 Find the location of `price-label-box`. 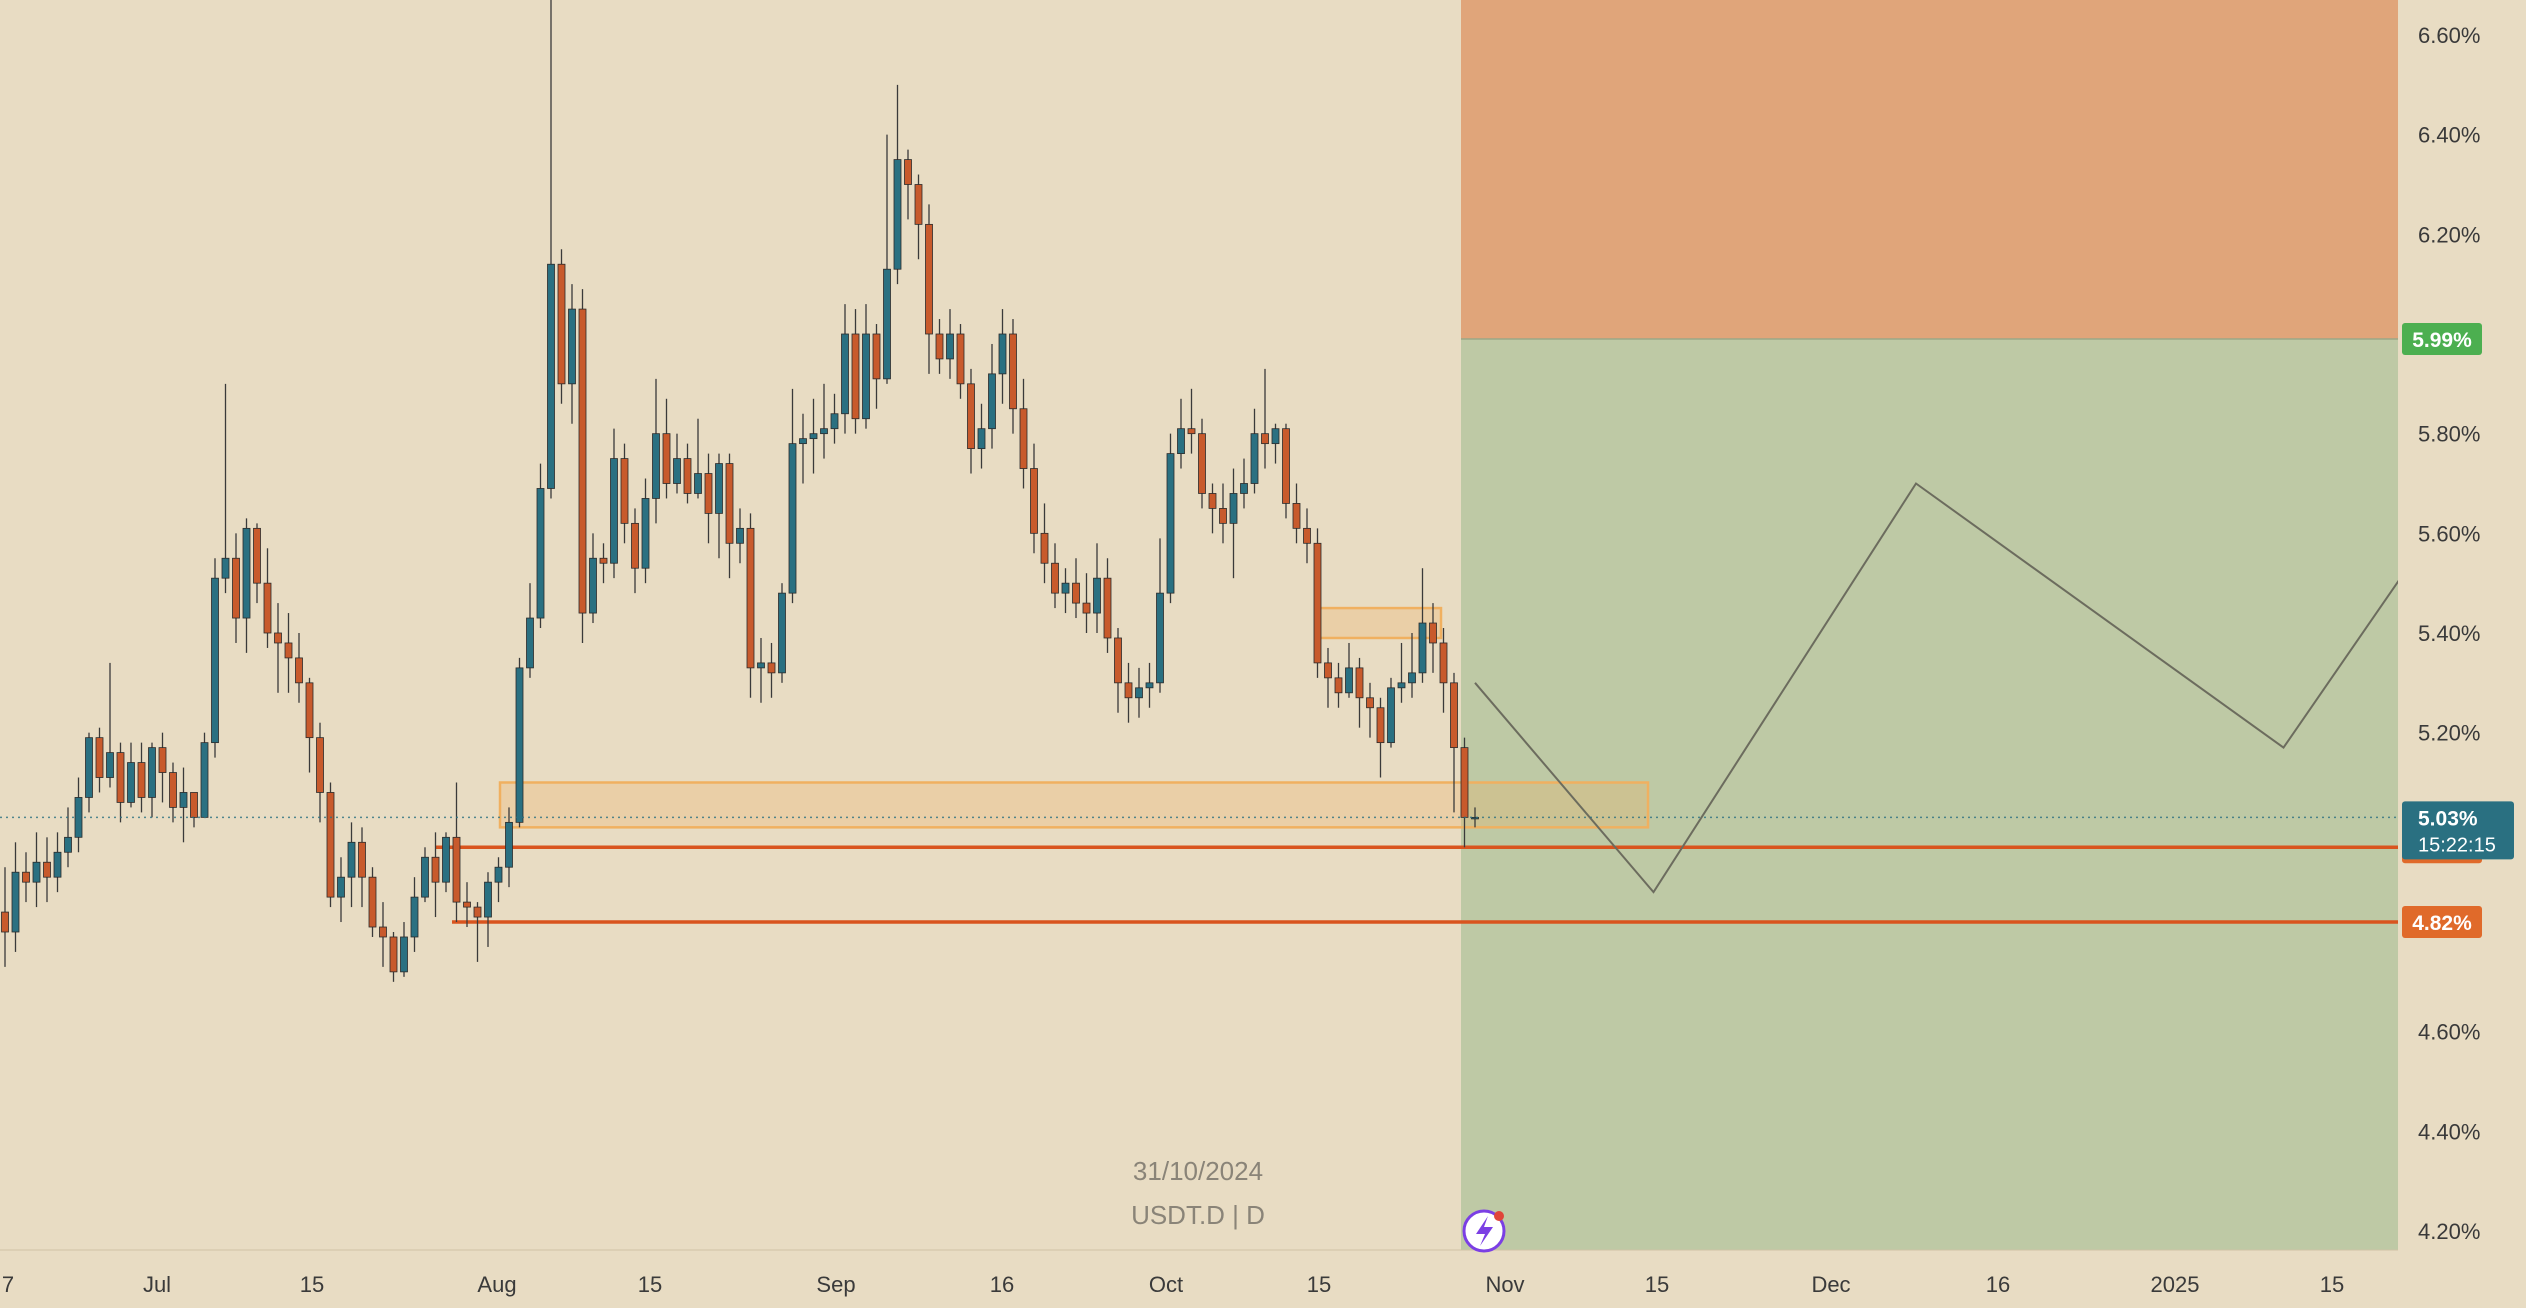

price-label-box is located at coordinates (2442, 922).